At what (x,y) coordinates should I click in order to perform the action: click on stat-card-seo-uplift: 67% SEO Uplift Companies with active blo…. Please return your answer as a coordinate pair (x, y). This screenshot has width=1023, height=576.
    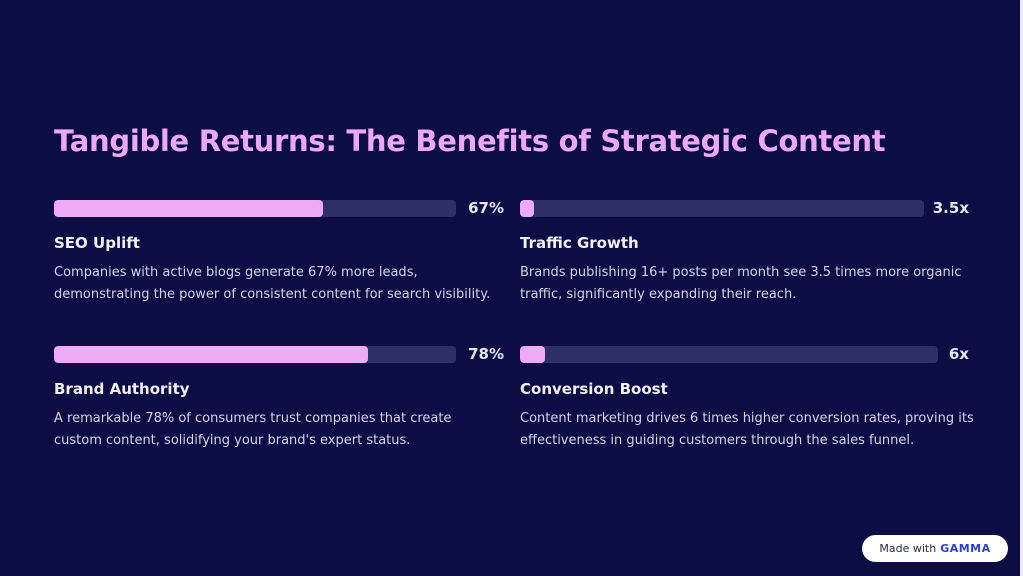
    Looking at the image, I should click on (279, 254).